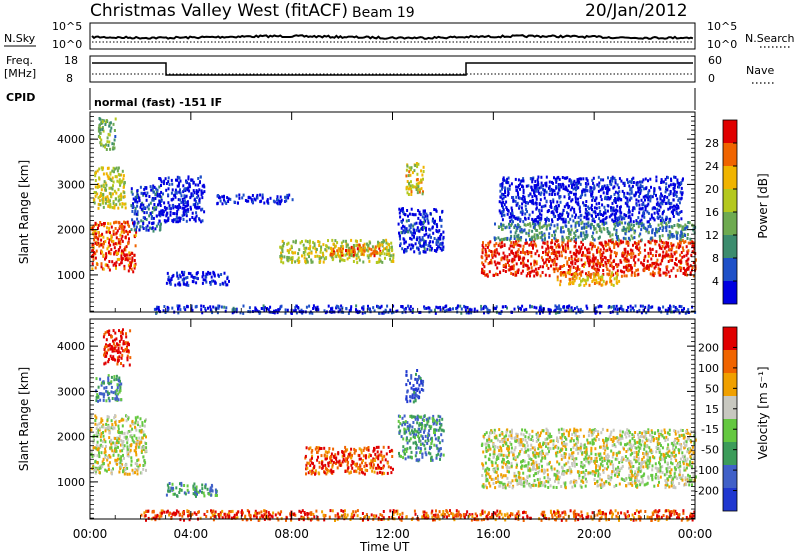  Describe the element at coordinates (24, 212) in the screenshot. I see `power-ylabel: Slant Range [km]` at that location.